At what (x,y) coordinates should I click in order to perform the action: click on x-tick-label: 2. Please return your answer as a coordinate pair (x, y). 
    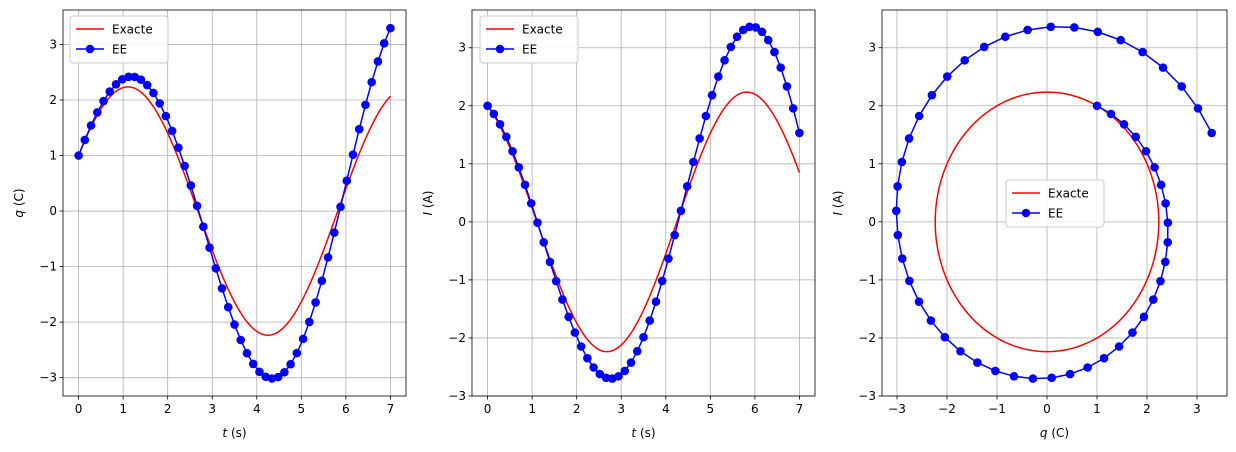
    Looking at the image, I should click on (168, 409).